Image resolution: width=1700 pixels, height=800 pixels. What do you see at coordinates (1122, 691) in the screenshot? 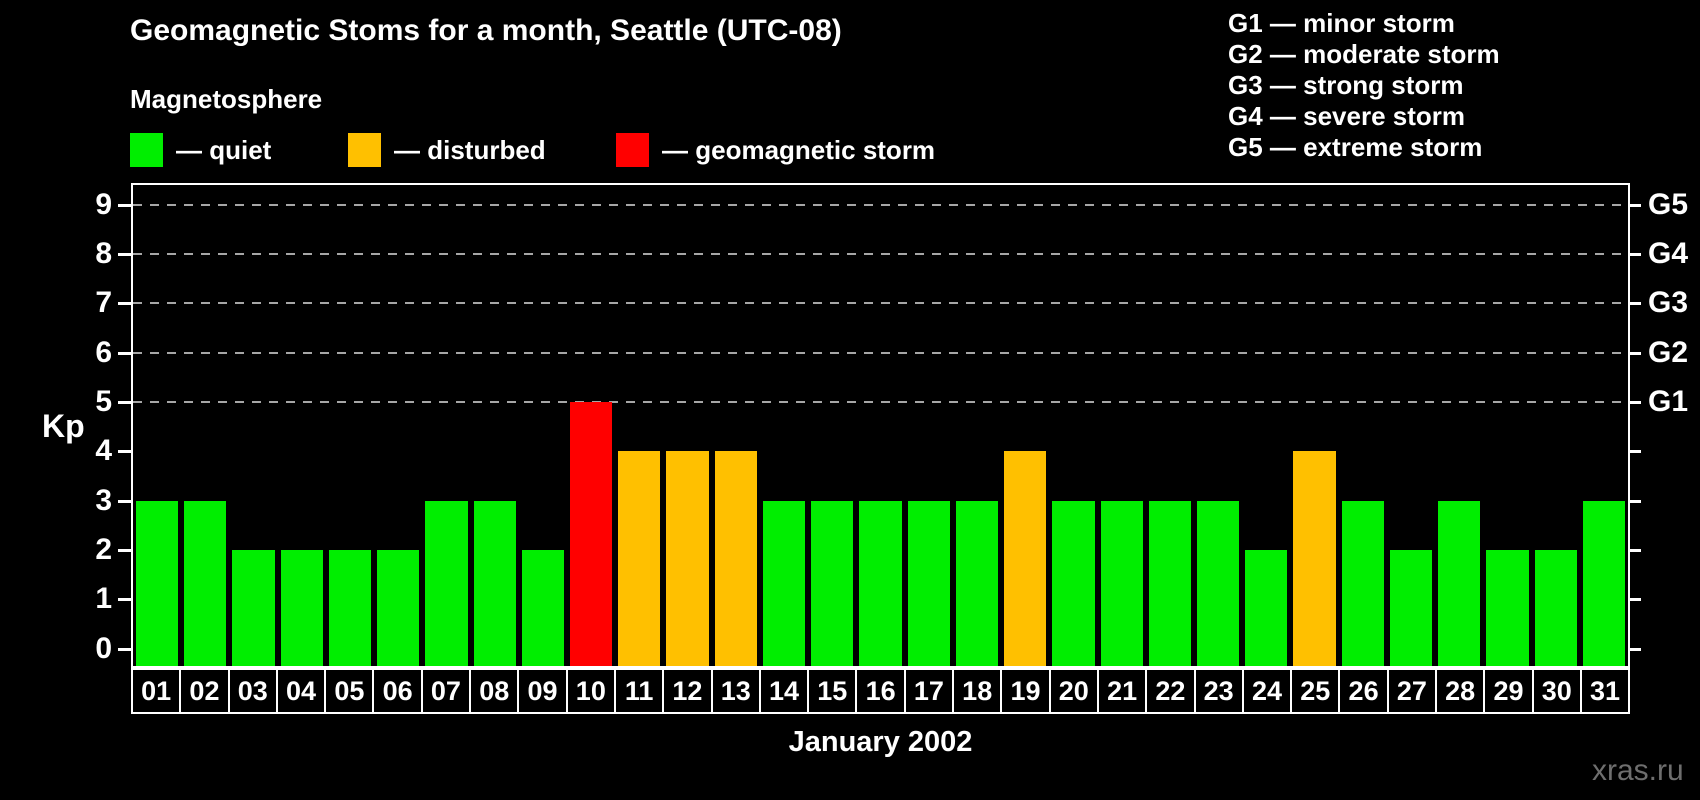
I see `day-label-21: 21` at bounding box center [1122, 691].